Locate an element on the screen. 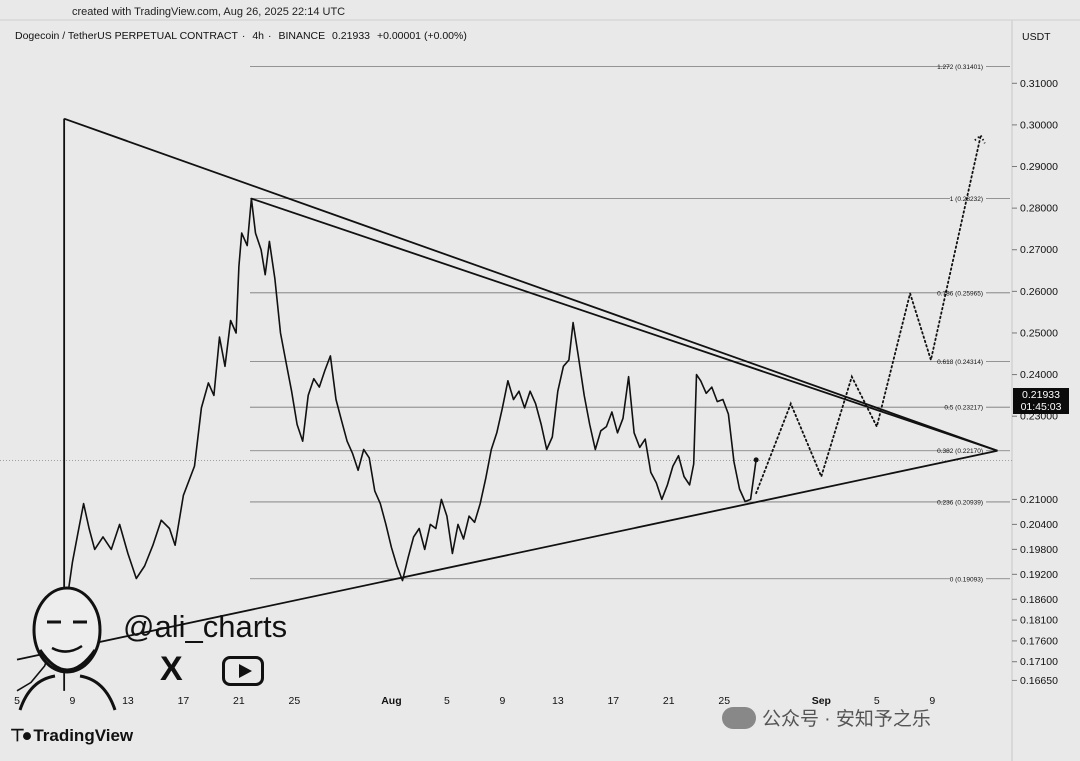 The image size is (1080, 761). y-tick-label: 0.25000 is located at coordinates (1039, 333).